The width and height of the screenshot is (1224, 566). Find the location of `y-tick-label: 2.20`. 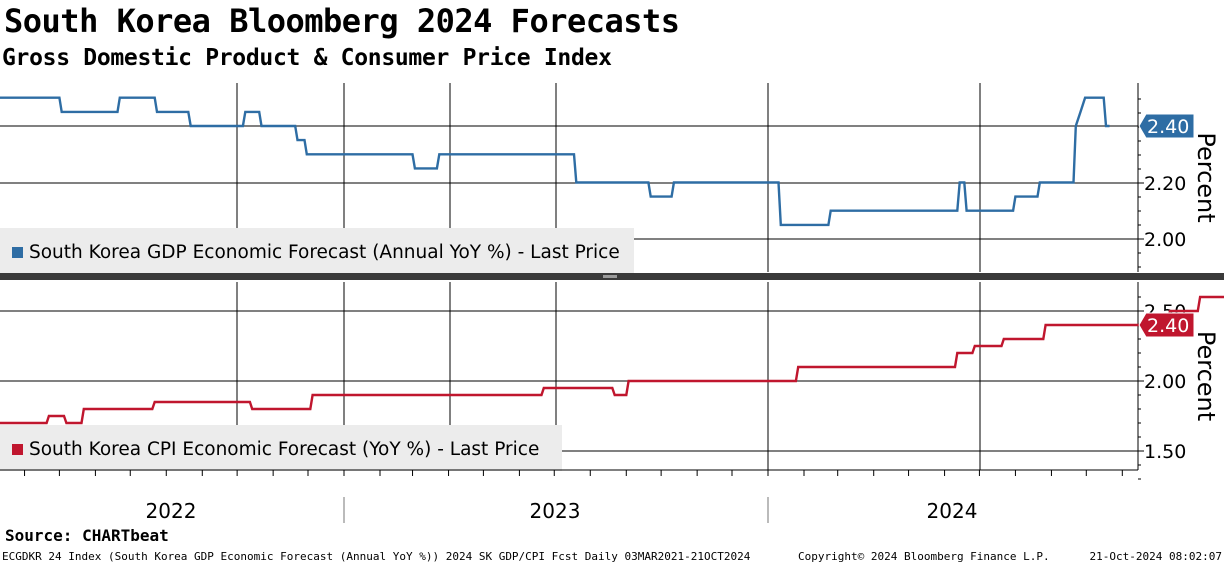

y-tick-label: 2.20 is located at coordinates (1165, 184).